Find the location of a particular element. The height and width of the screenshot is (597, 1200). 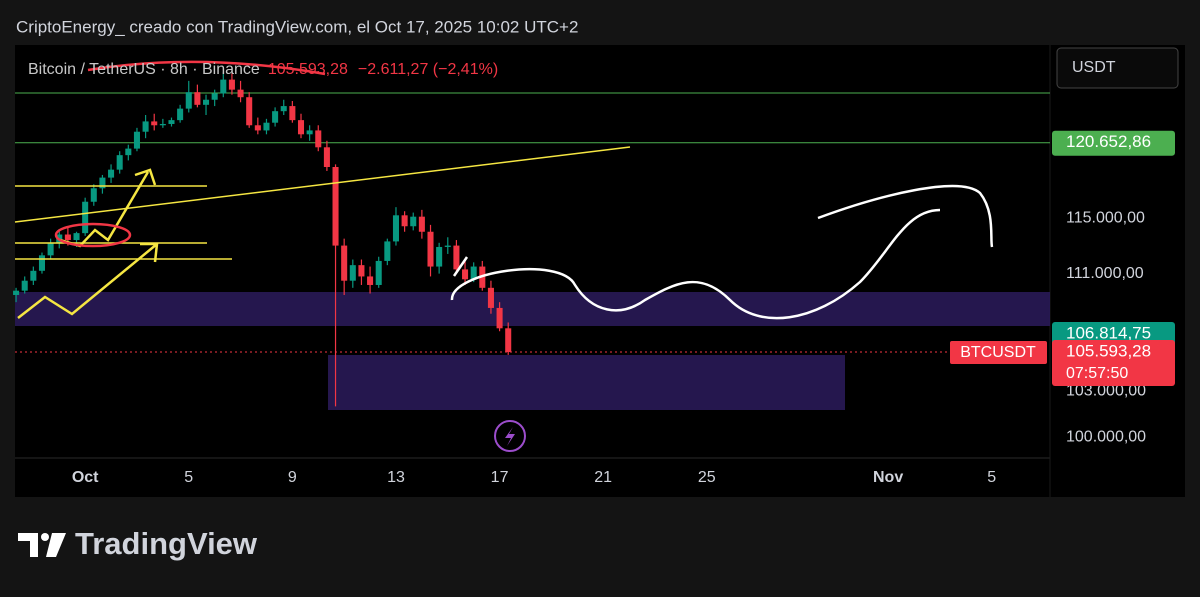

x-tick-label: 25 is located at coordinates (707, 477).